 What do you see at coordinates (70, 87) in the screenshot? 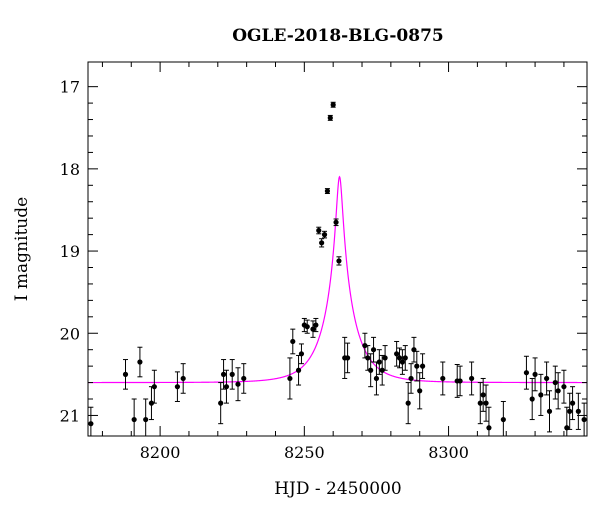
I see `y-tick-label: 17` at bounding box center [70, 87].